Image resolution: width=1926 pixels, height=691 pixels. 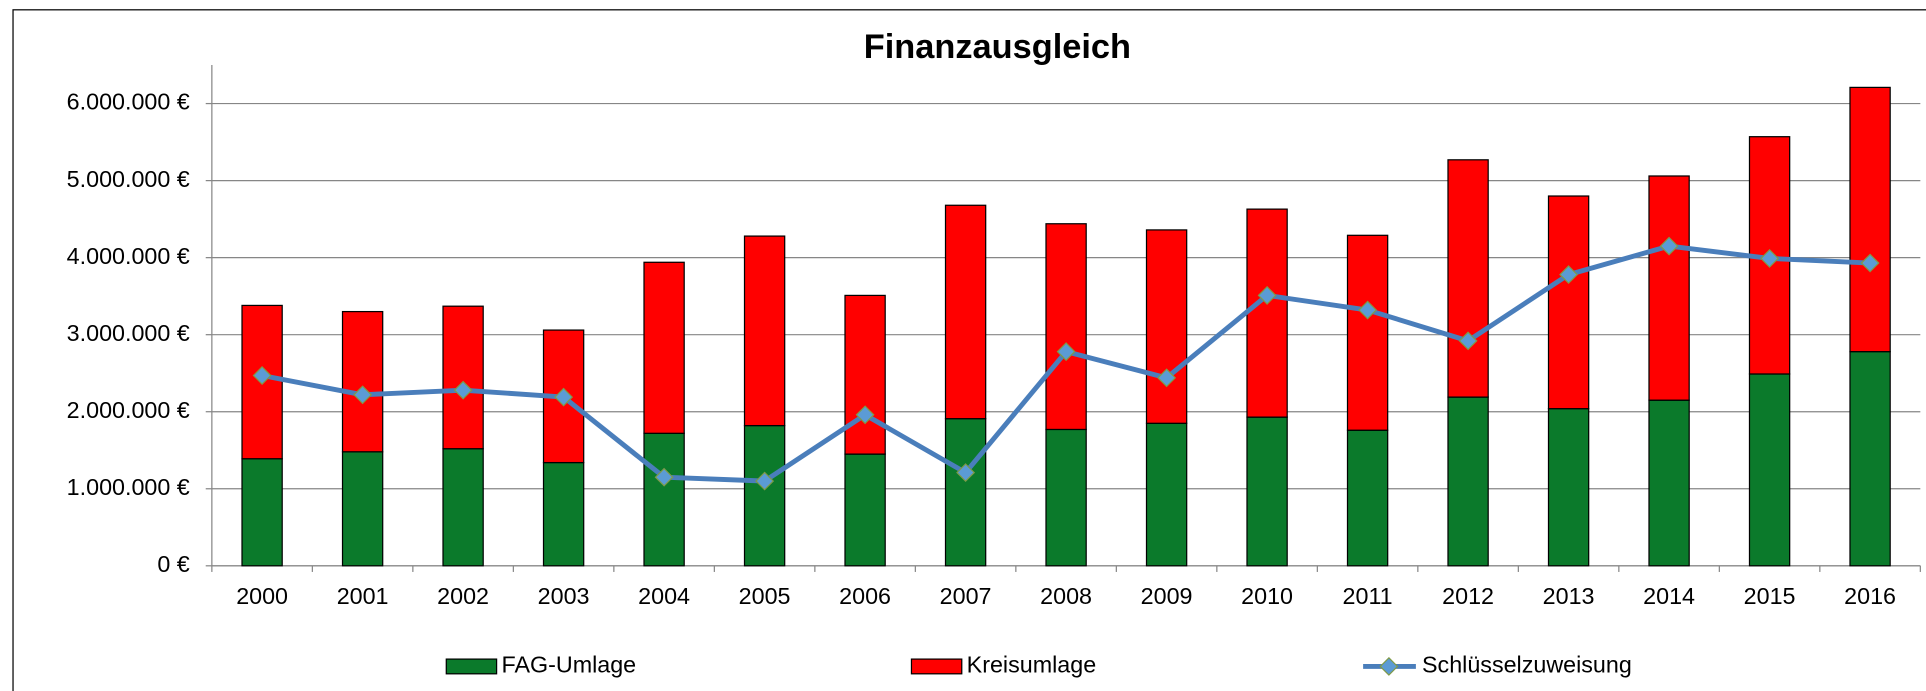 What do you see at coordinates (564, 596) in the screenshot?
I see `x-tick-label: 2003` at bounding box center [564, 596].